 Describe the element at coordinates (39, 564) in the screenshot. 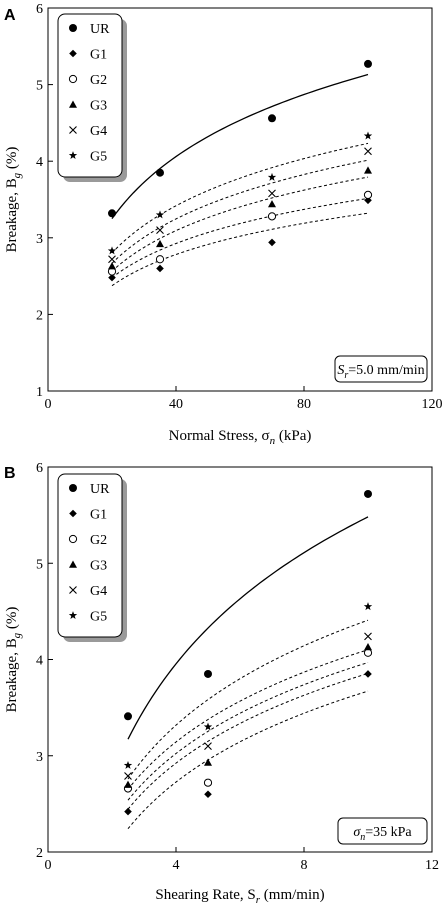

I see `y-tick-label: 5` at that location.